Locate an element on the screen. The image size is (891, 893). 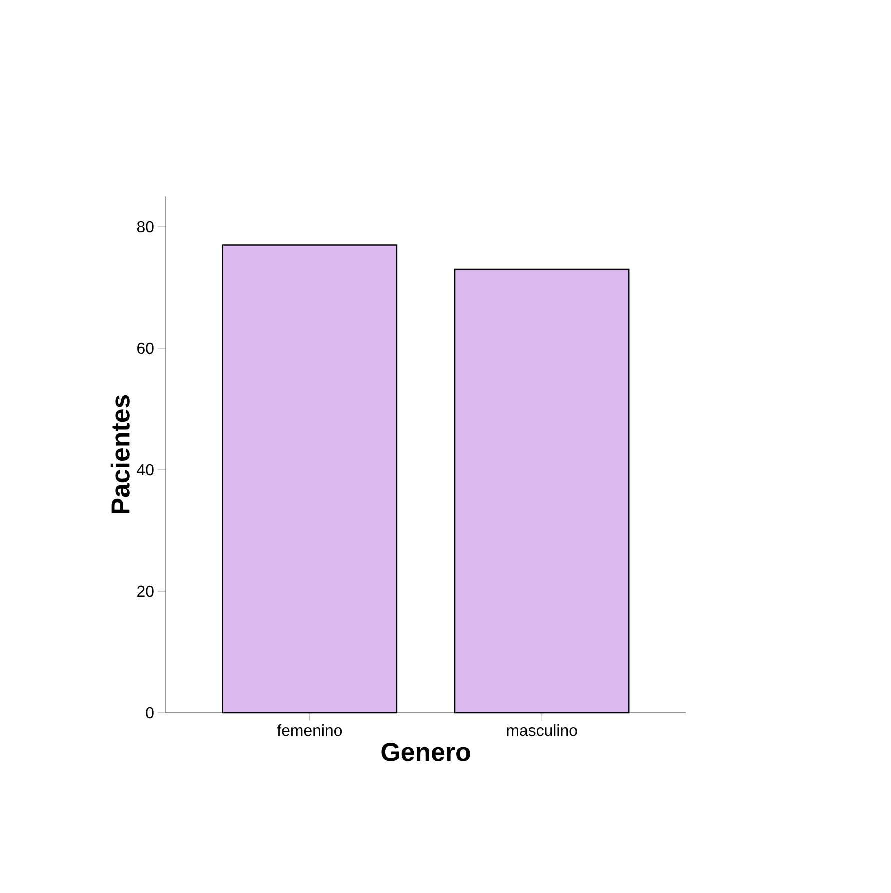
x-tick-label: masculino is located at coordinates (542, 730).